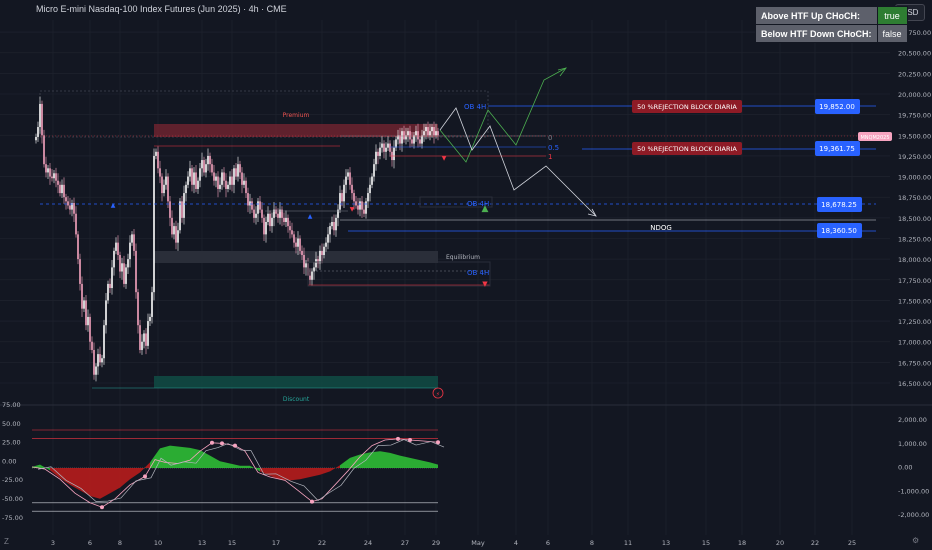 The image size is (932, 550). Describe the element at coordinates (368, 543) in the screenshot. I see `time-axis-label: 24` at that location.